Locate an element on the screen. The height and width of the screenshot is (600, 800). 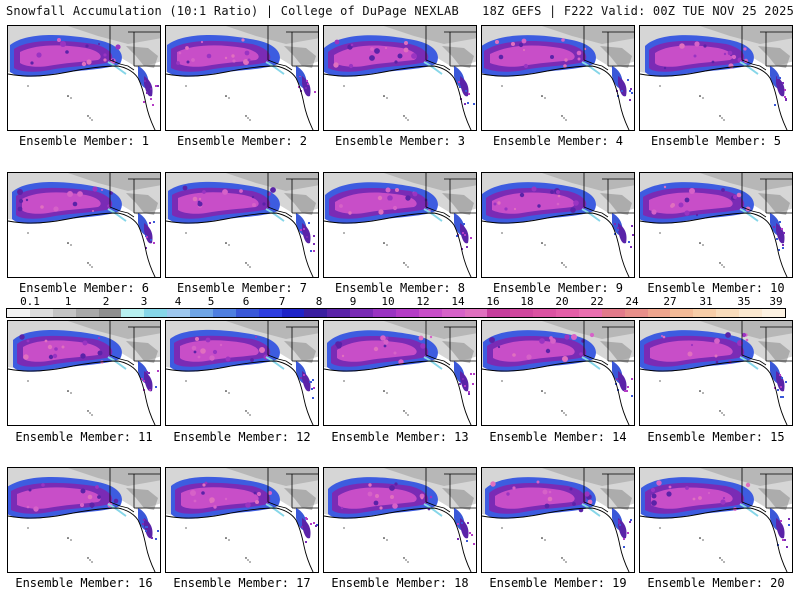
ensemble-member-label: Ensemble Member: 20 is located at coordinates (716, 583).